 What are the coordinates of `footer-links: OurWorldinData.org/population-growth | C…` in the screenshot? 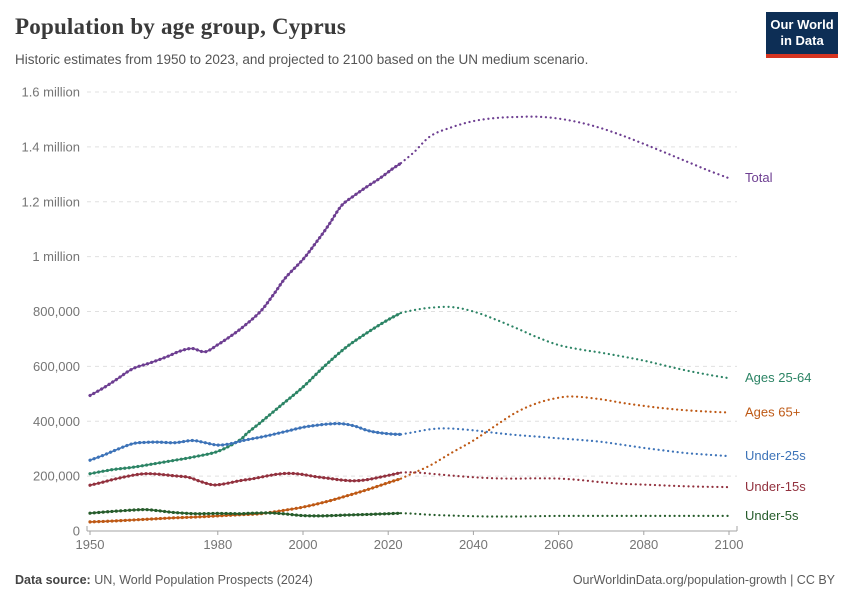 It's located at (704, 580).